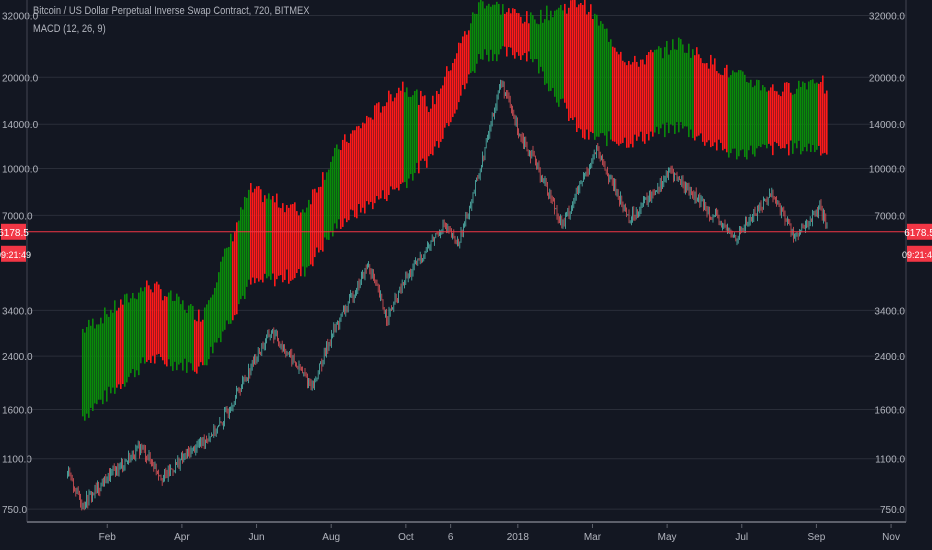 This screenshot has width=932, height=550. Describe the element at coordinates (69, 29) in the screenshot. I see `indicator-label: MACD (12, 26, 9)` at that location.